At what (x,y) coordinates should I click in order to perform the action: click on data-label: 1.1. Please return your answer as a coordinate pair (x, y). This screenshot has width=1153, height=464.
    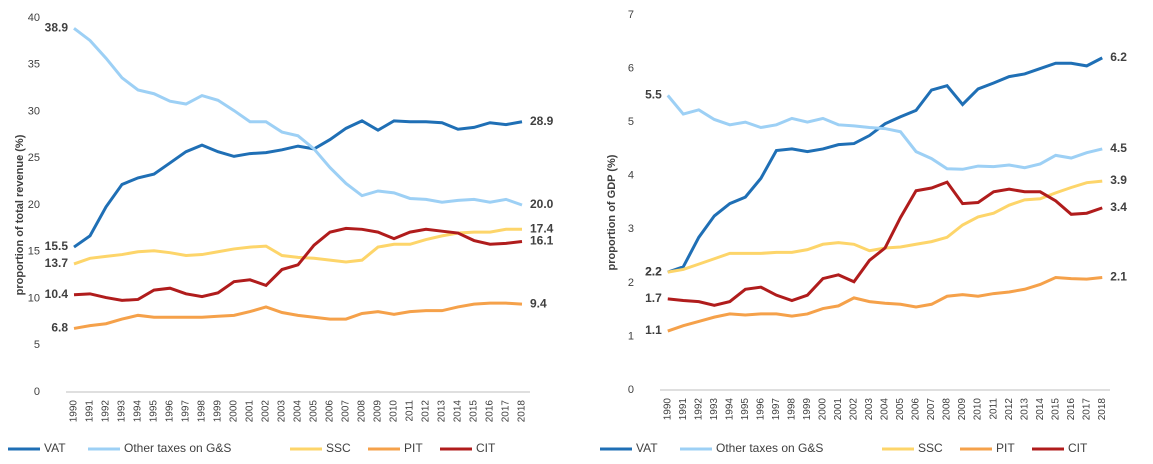
    Looking at the image, I should click on (653, 330).